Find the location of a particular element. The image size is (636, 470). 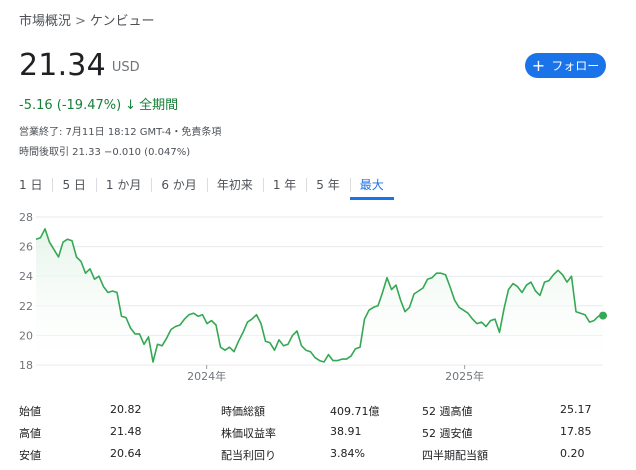

tab-6m: 6 か月 is located at coordinates (178, 186).